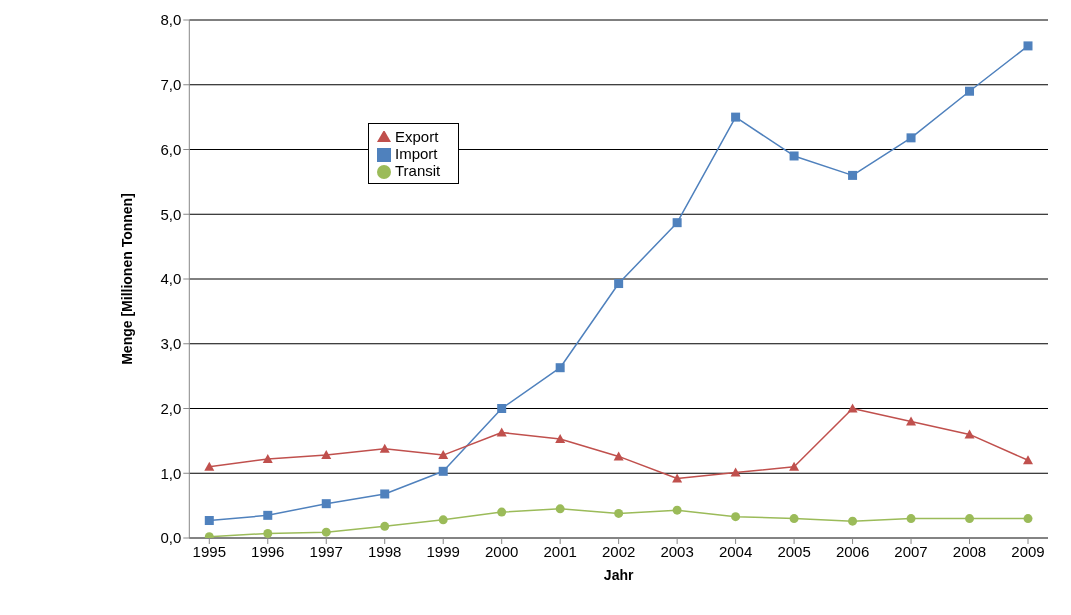  I want to click on y-tick-label: 3,0, so click(171, 344).